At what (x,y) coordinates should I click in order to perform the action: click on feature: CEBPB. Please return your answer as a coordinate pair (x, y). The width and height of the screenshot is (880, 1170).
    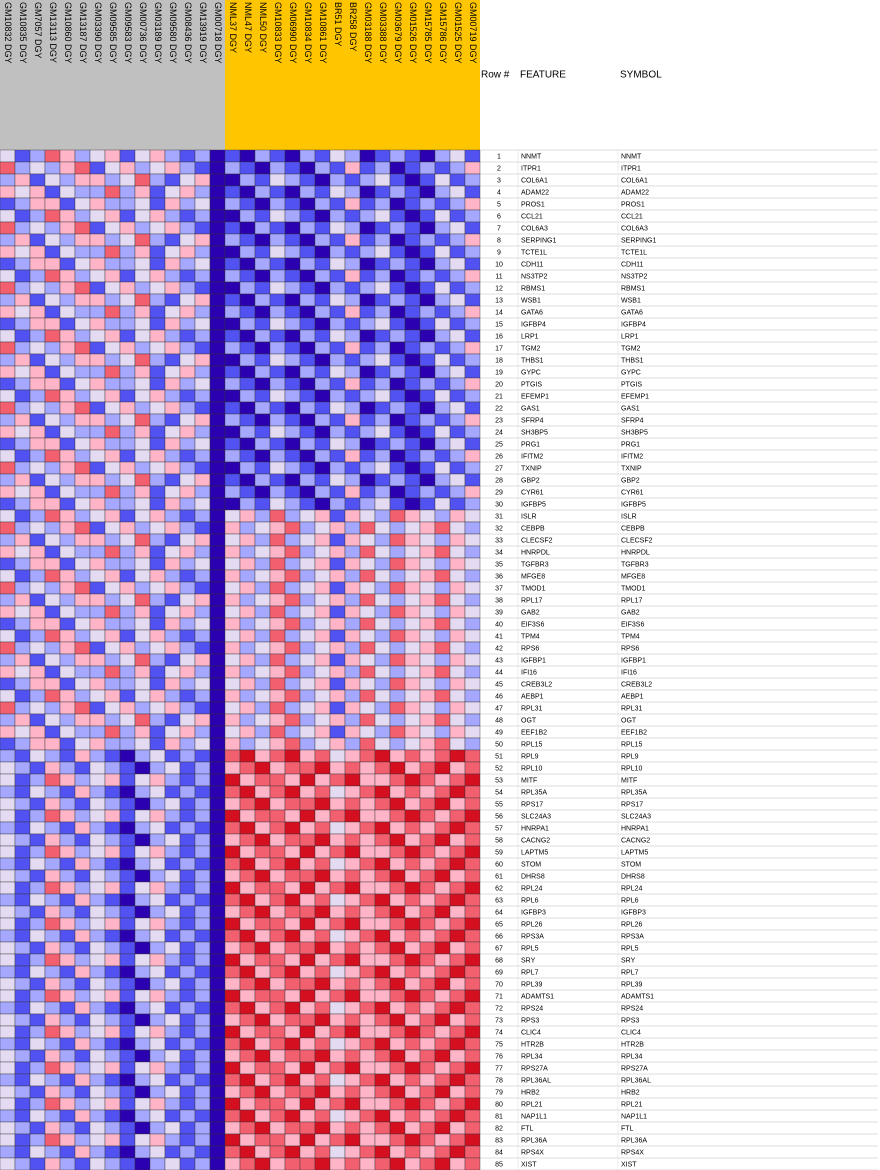
    Looking at the image, I should click on (533, 528).